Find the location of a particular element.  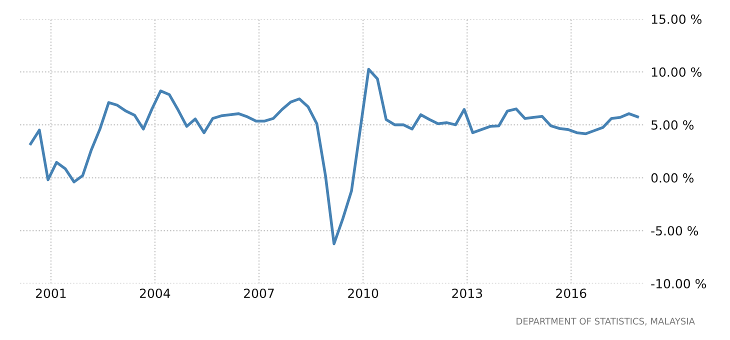

y-tick-label: 15.00 % is located at coordinates (677, 19).